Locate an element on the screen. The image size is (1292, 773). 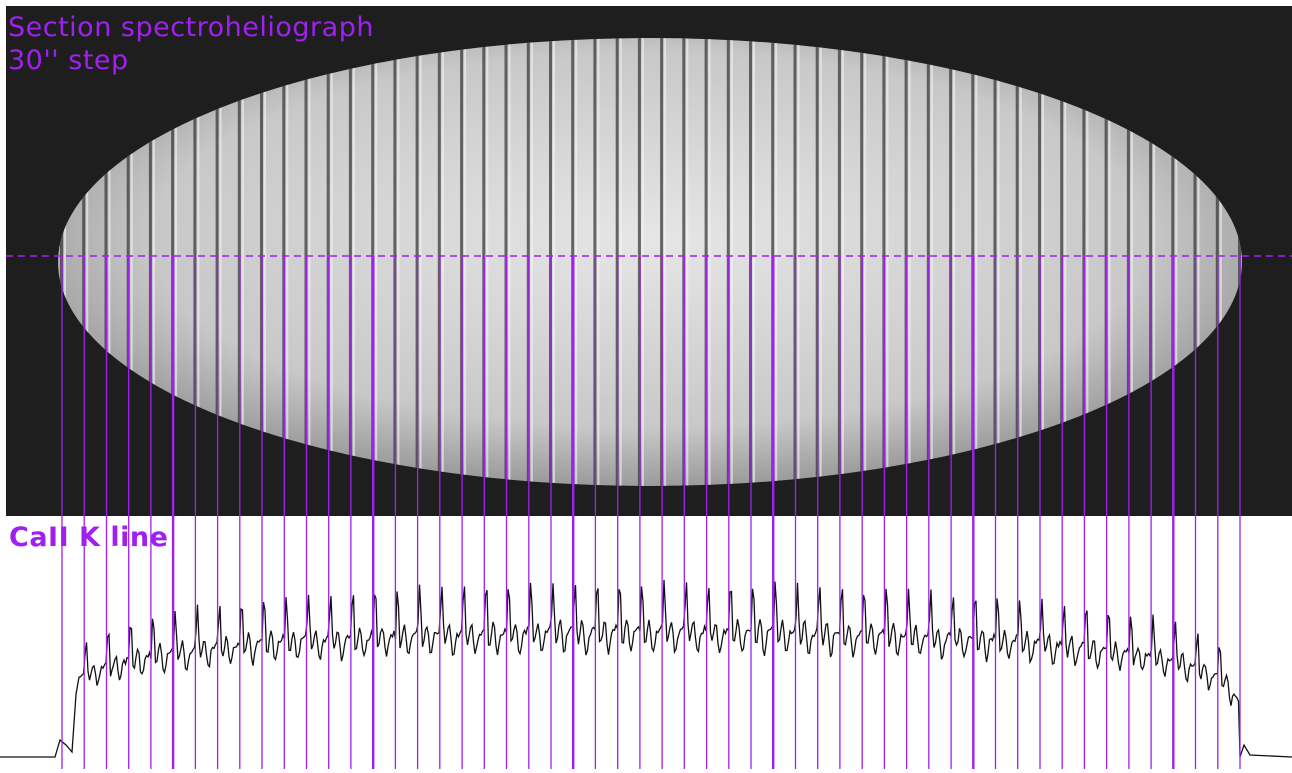
figure-title-line1: Section spectroheliograph is located at coordinates (191, 27).